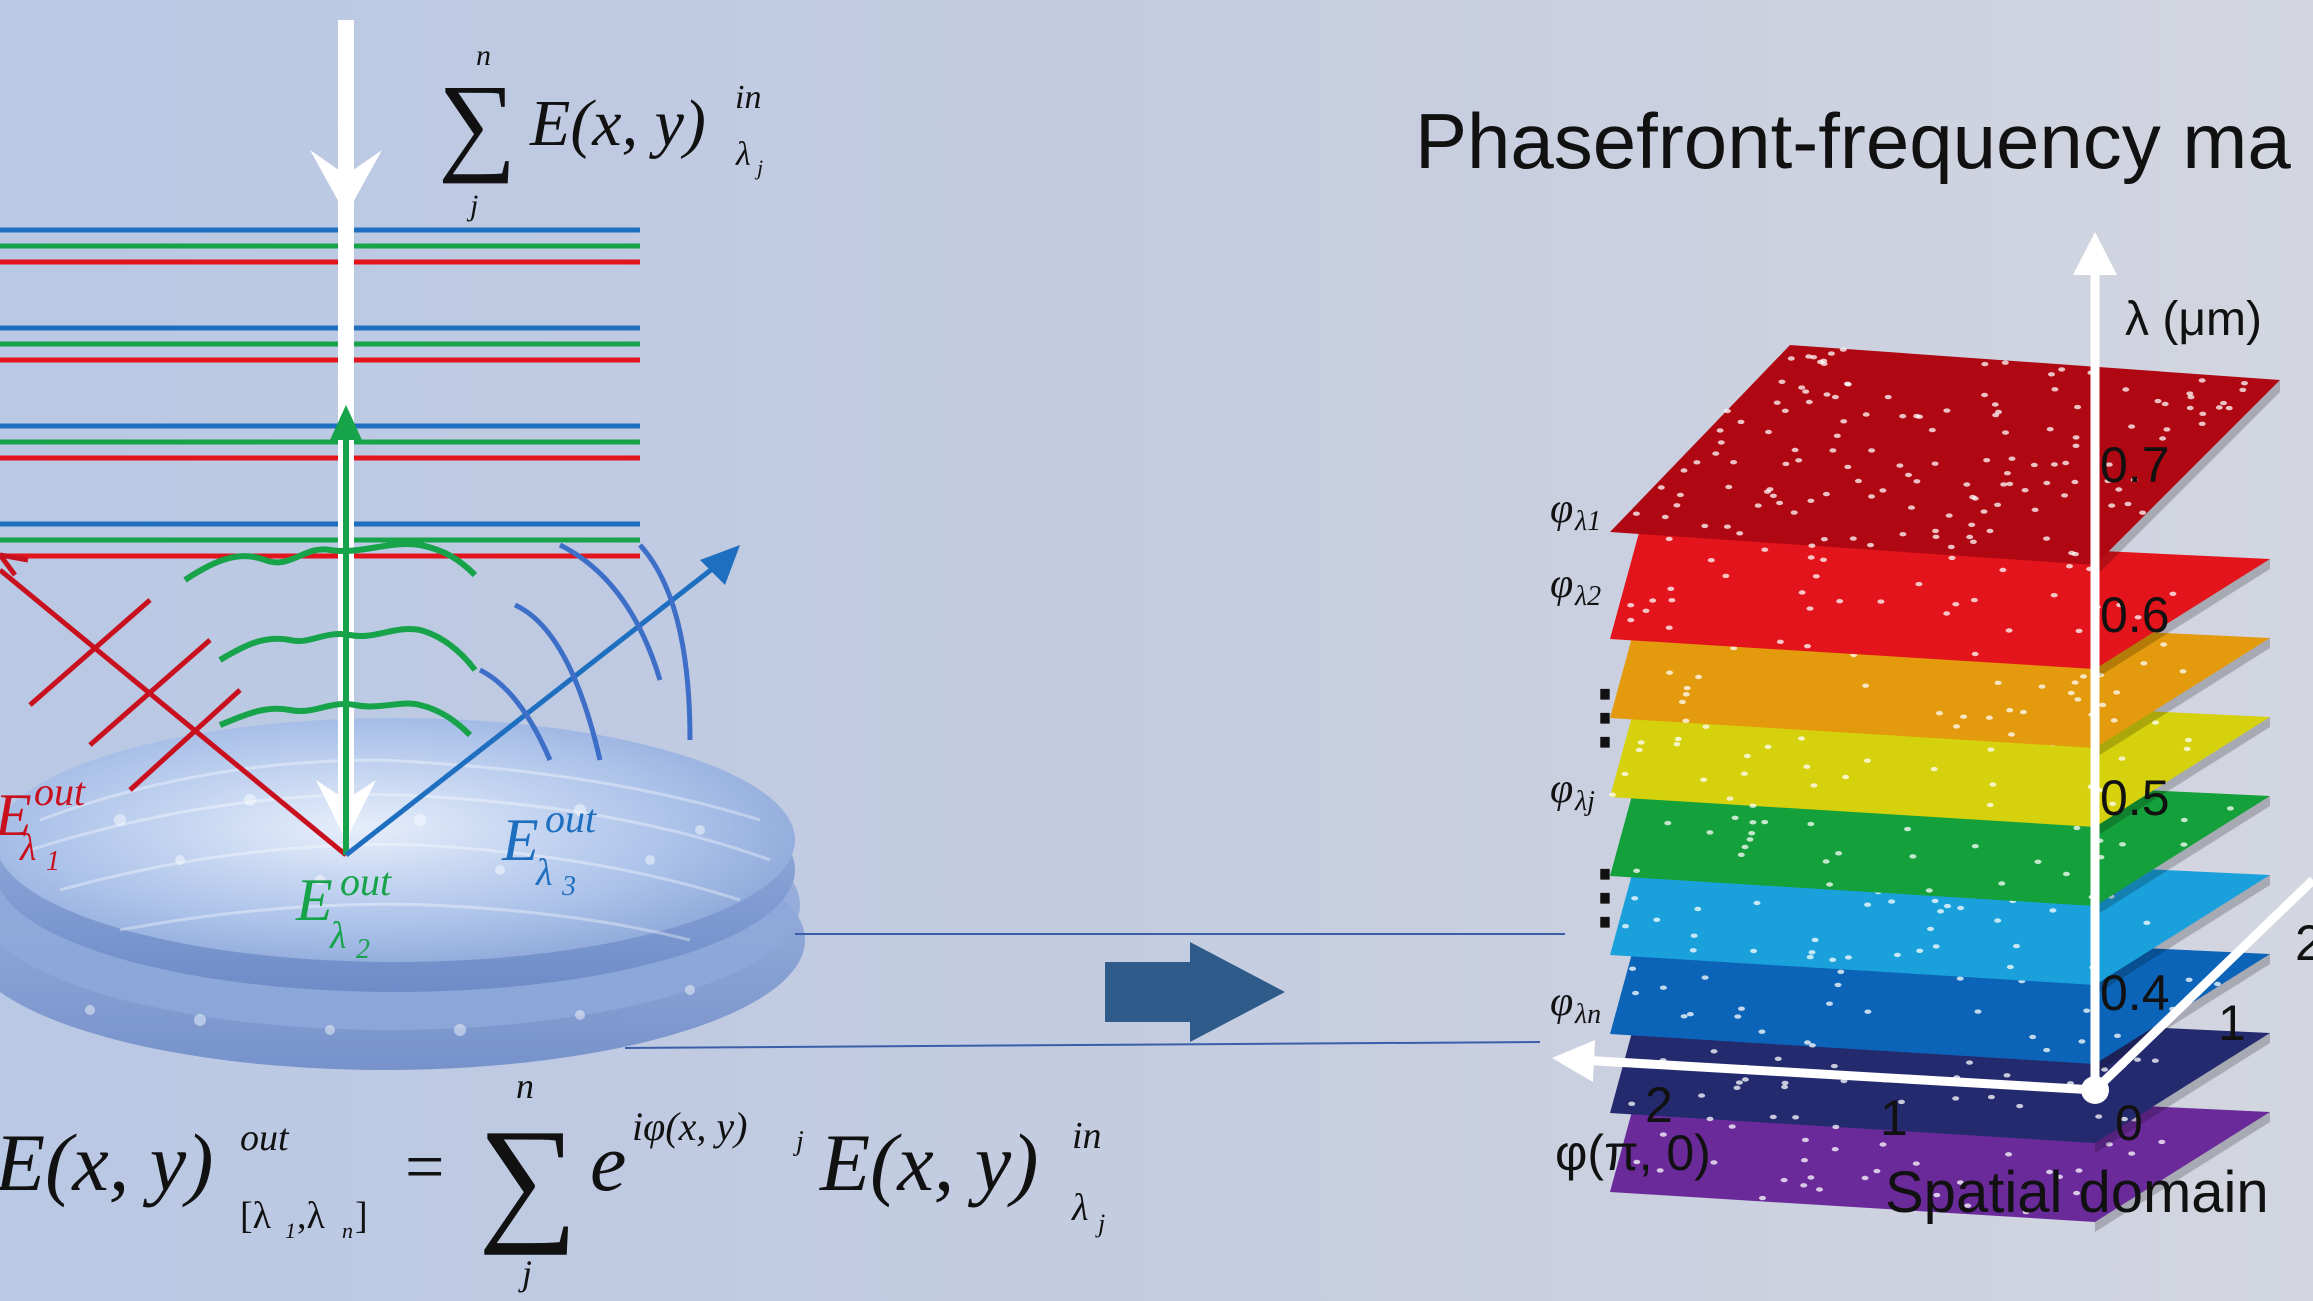  I want to click on svg-text: ,λ, so click(311, 1216).